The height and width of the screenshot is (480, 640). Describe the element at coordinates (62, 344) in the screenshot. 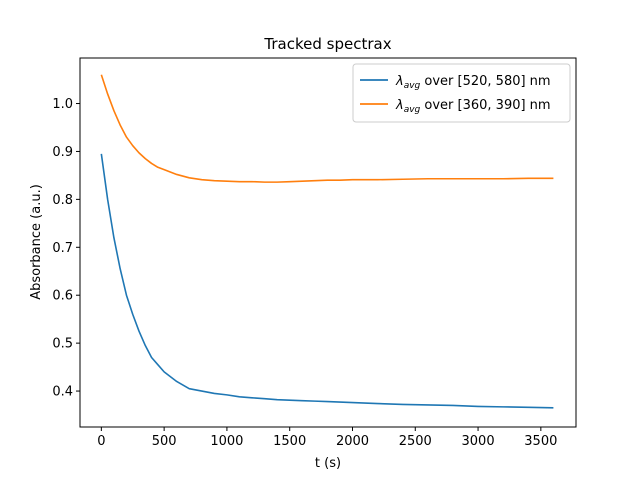

I see `y-tick-label: 0.5` at that location.